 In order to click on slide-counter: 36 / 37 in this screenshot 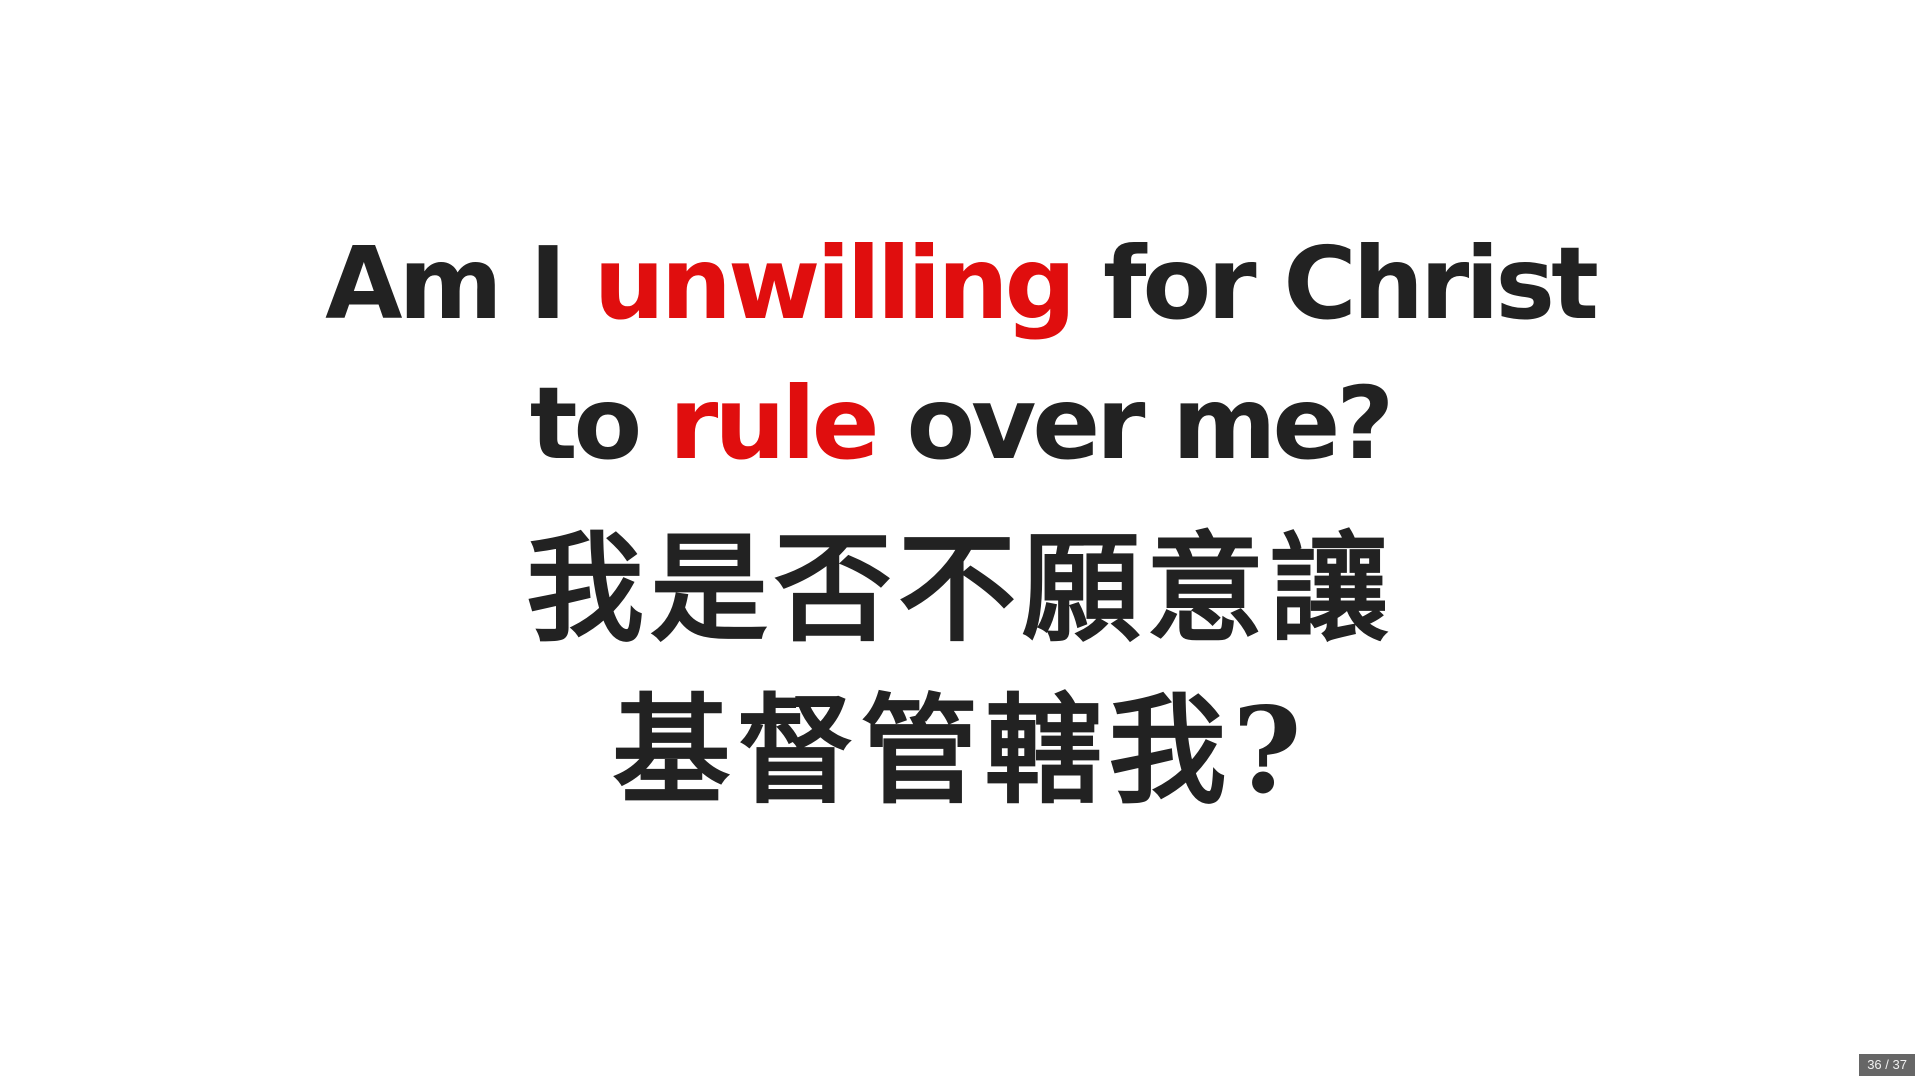, I will do `click(1887, 1065)`.